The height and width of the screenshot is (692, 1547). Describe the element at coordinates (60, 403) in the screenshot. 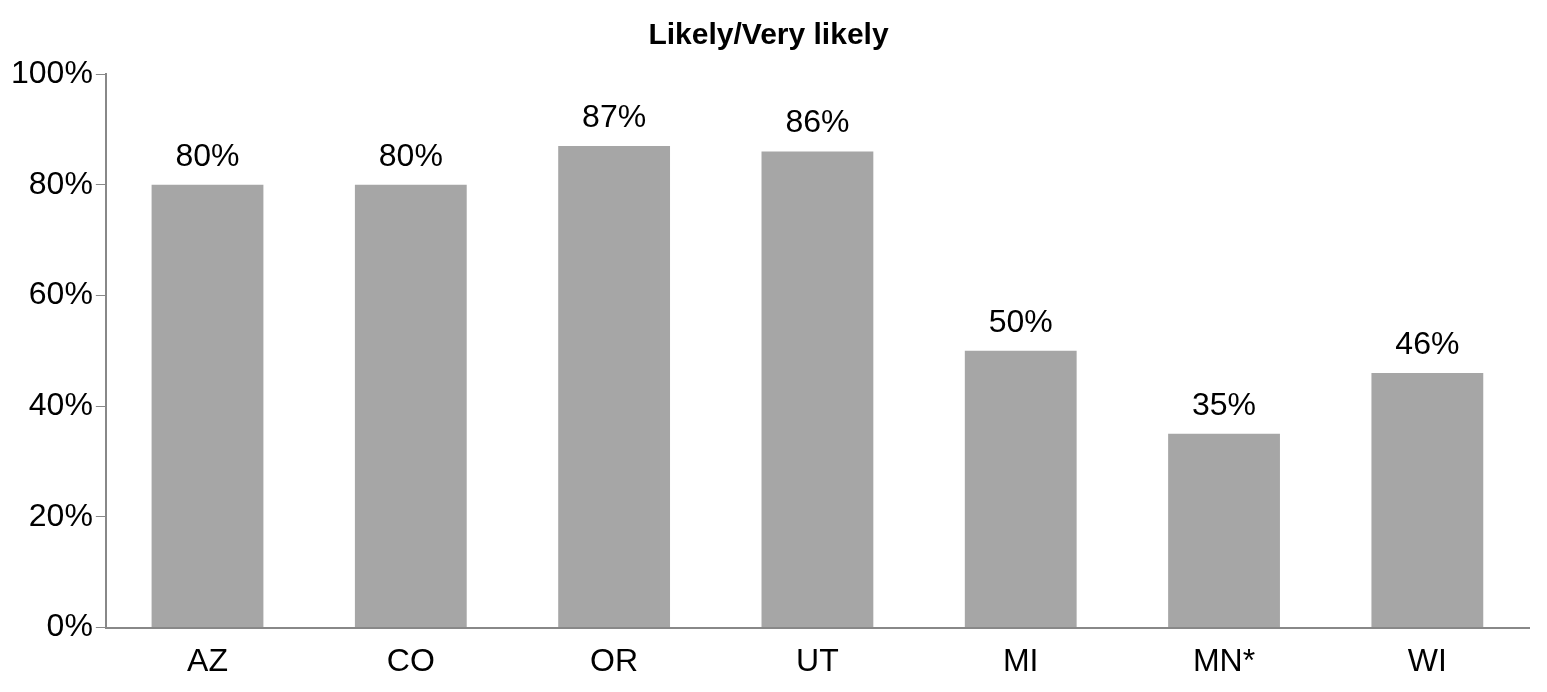

I see `y-tick-label: 40%` at that location.